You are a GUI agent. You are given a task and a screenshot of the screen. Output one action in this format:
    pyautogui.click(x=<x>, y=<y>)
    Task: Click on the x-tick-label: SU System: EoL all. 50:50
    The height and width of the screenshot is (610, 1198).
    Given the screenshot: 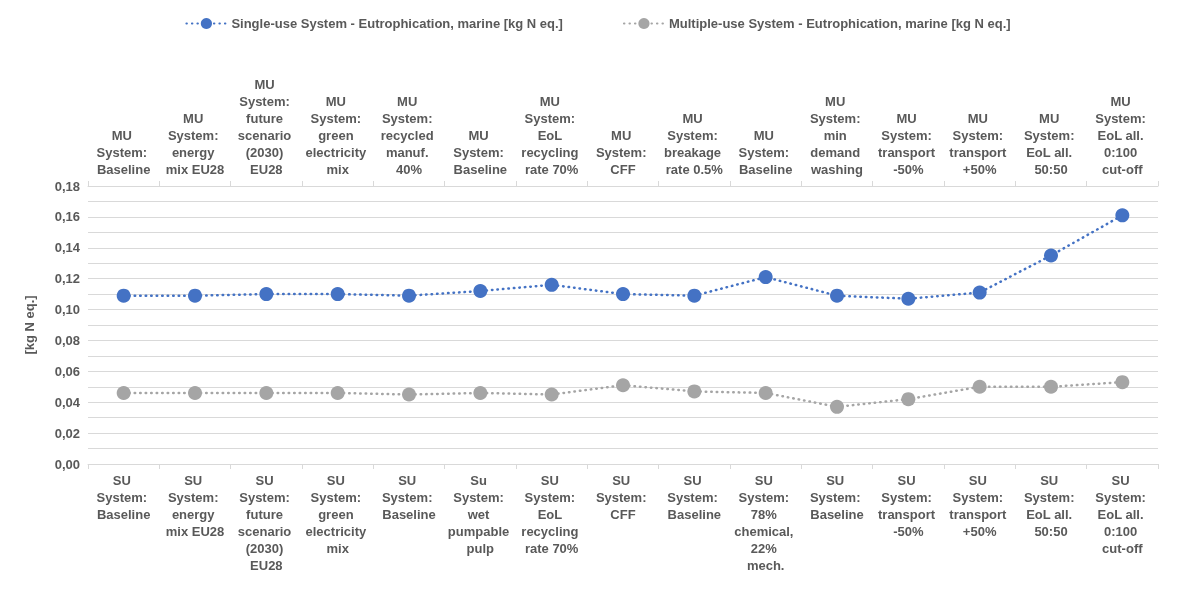 What is the action you would take?
    pyautogui.click(x=1051, y=506)
    